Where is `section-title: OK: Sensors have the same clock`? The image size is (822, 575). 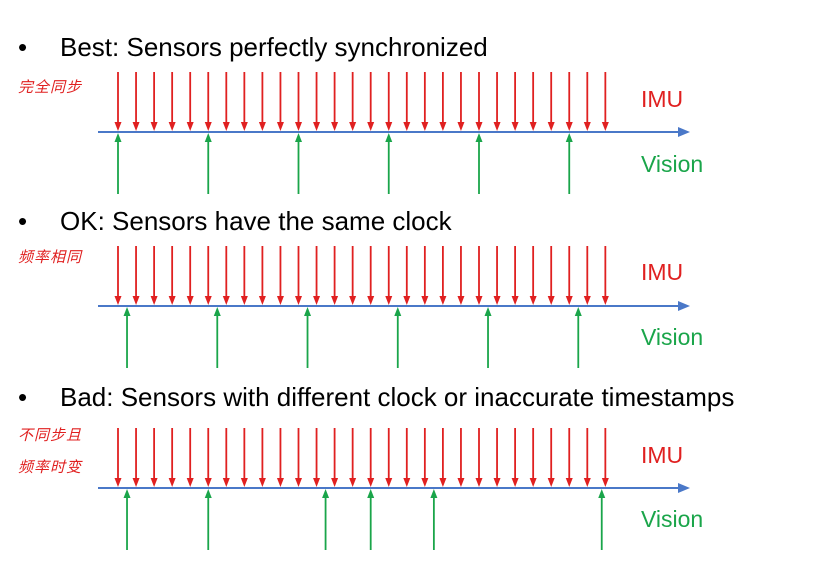 section-title: OK: Sensors have the same clock is located at coordinates (256, 221).